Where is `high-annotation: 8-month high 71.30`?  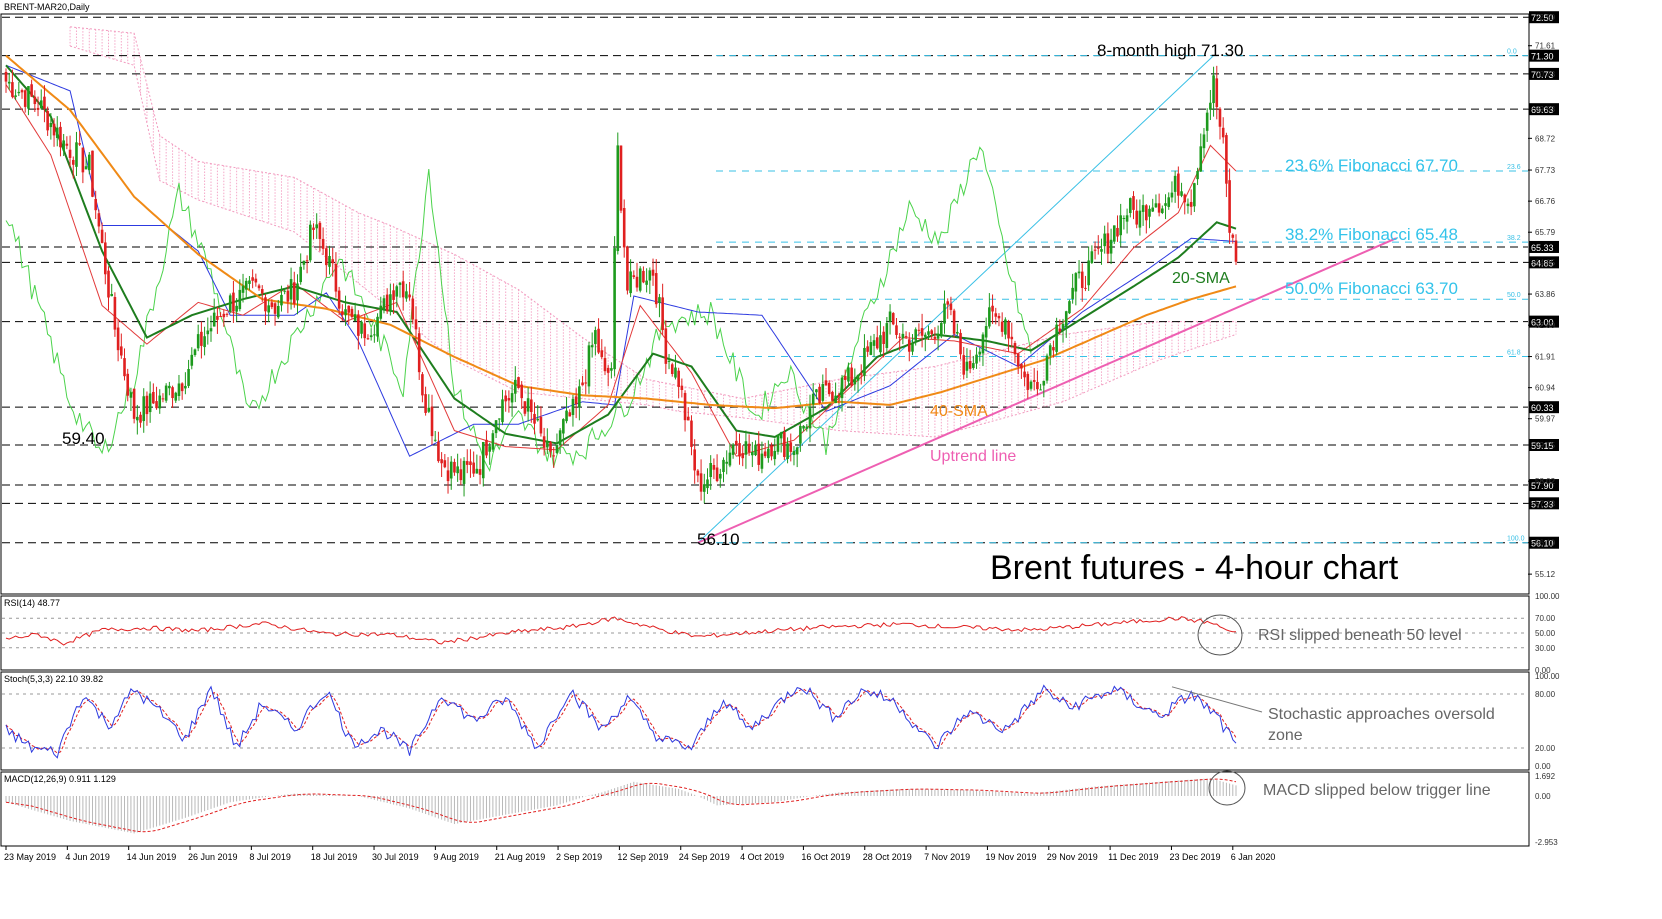 high-annotation: 8-month high 71.30 is located at coordinates (1170, 50).